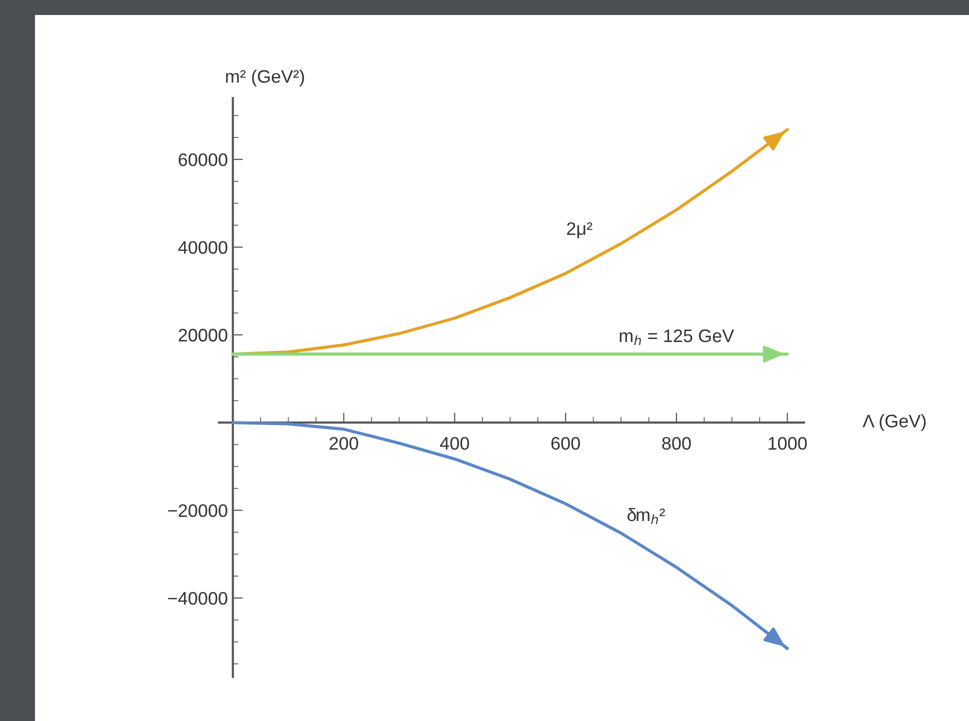 The height and width of the screenshot is (721, 969). Describe the element at coordinates (265, 78) in the screenshot. I see `y-axis-title: m² (GeV²)` at that location.